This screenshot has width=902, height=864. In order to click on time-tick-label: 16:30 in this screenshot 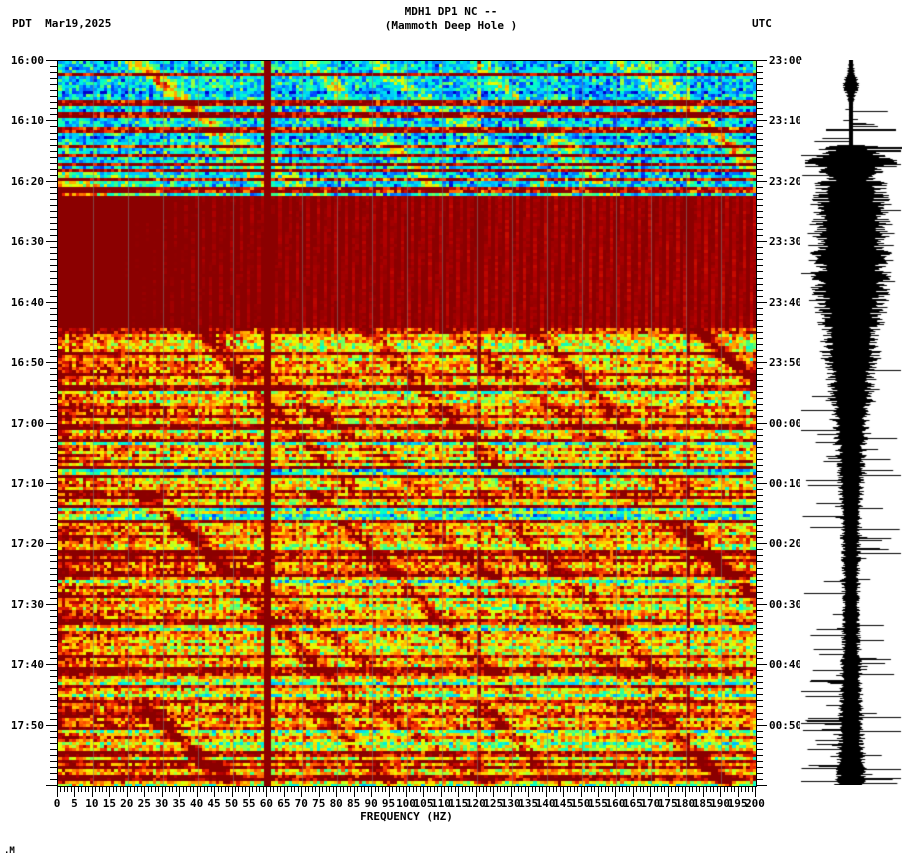, I will do `click(27, 241)`.